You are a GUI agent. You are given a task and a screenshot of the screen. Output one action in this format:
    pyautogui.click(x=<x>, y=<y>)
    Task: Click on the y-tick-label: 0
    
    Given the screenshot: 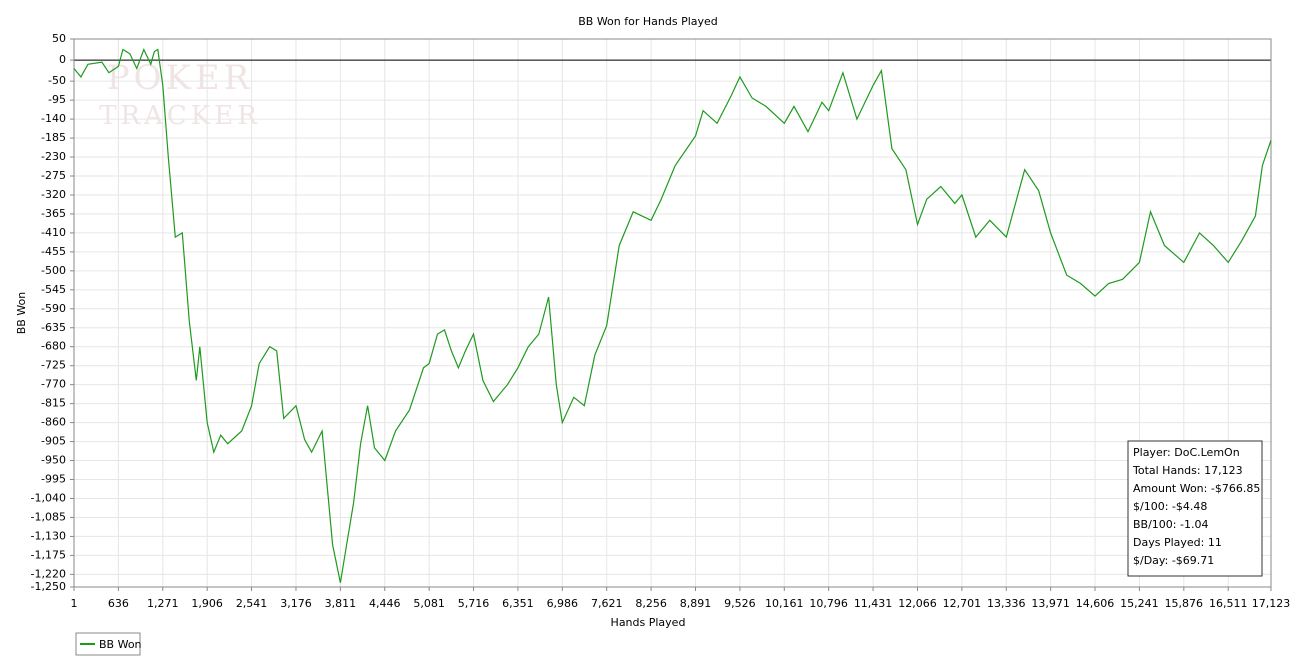 What is the action you would take?
    pyautogui.click(x=62, y=59)
    